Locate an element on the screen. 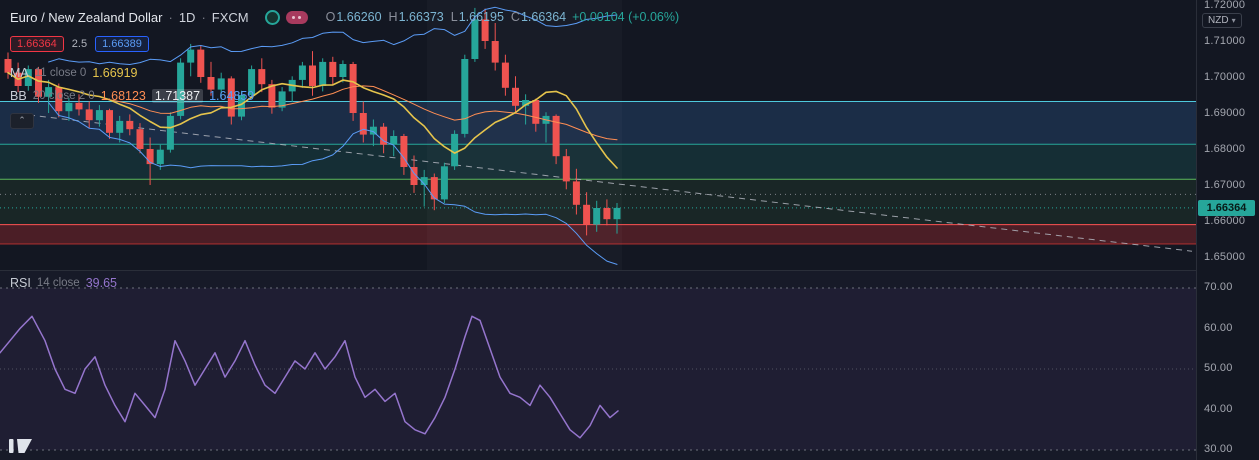  open-value: 1.66260 is located at coordinates (359, 17).